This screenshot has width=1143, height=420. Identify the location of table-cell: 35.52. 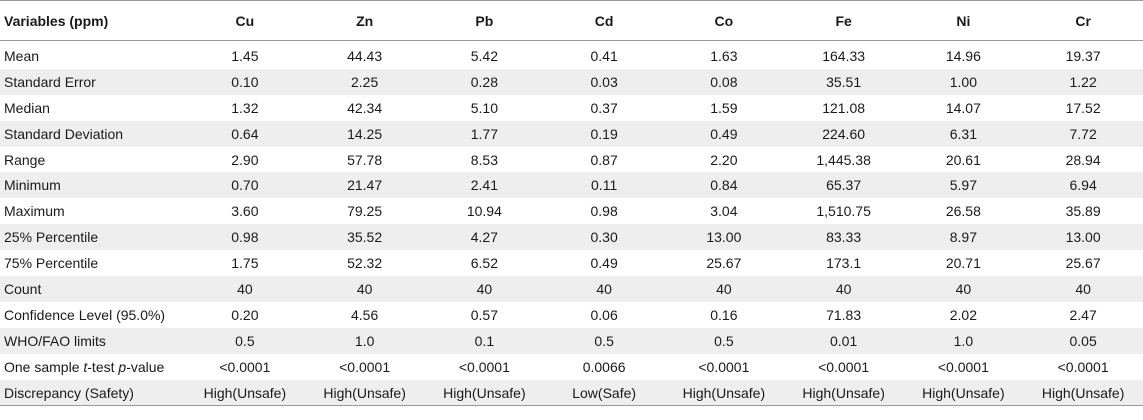
(364, 237).